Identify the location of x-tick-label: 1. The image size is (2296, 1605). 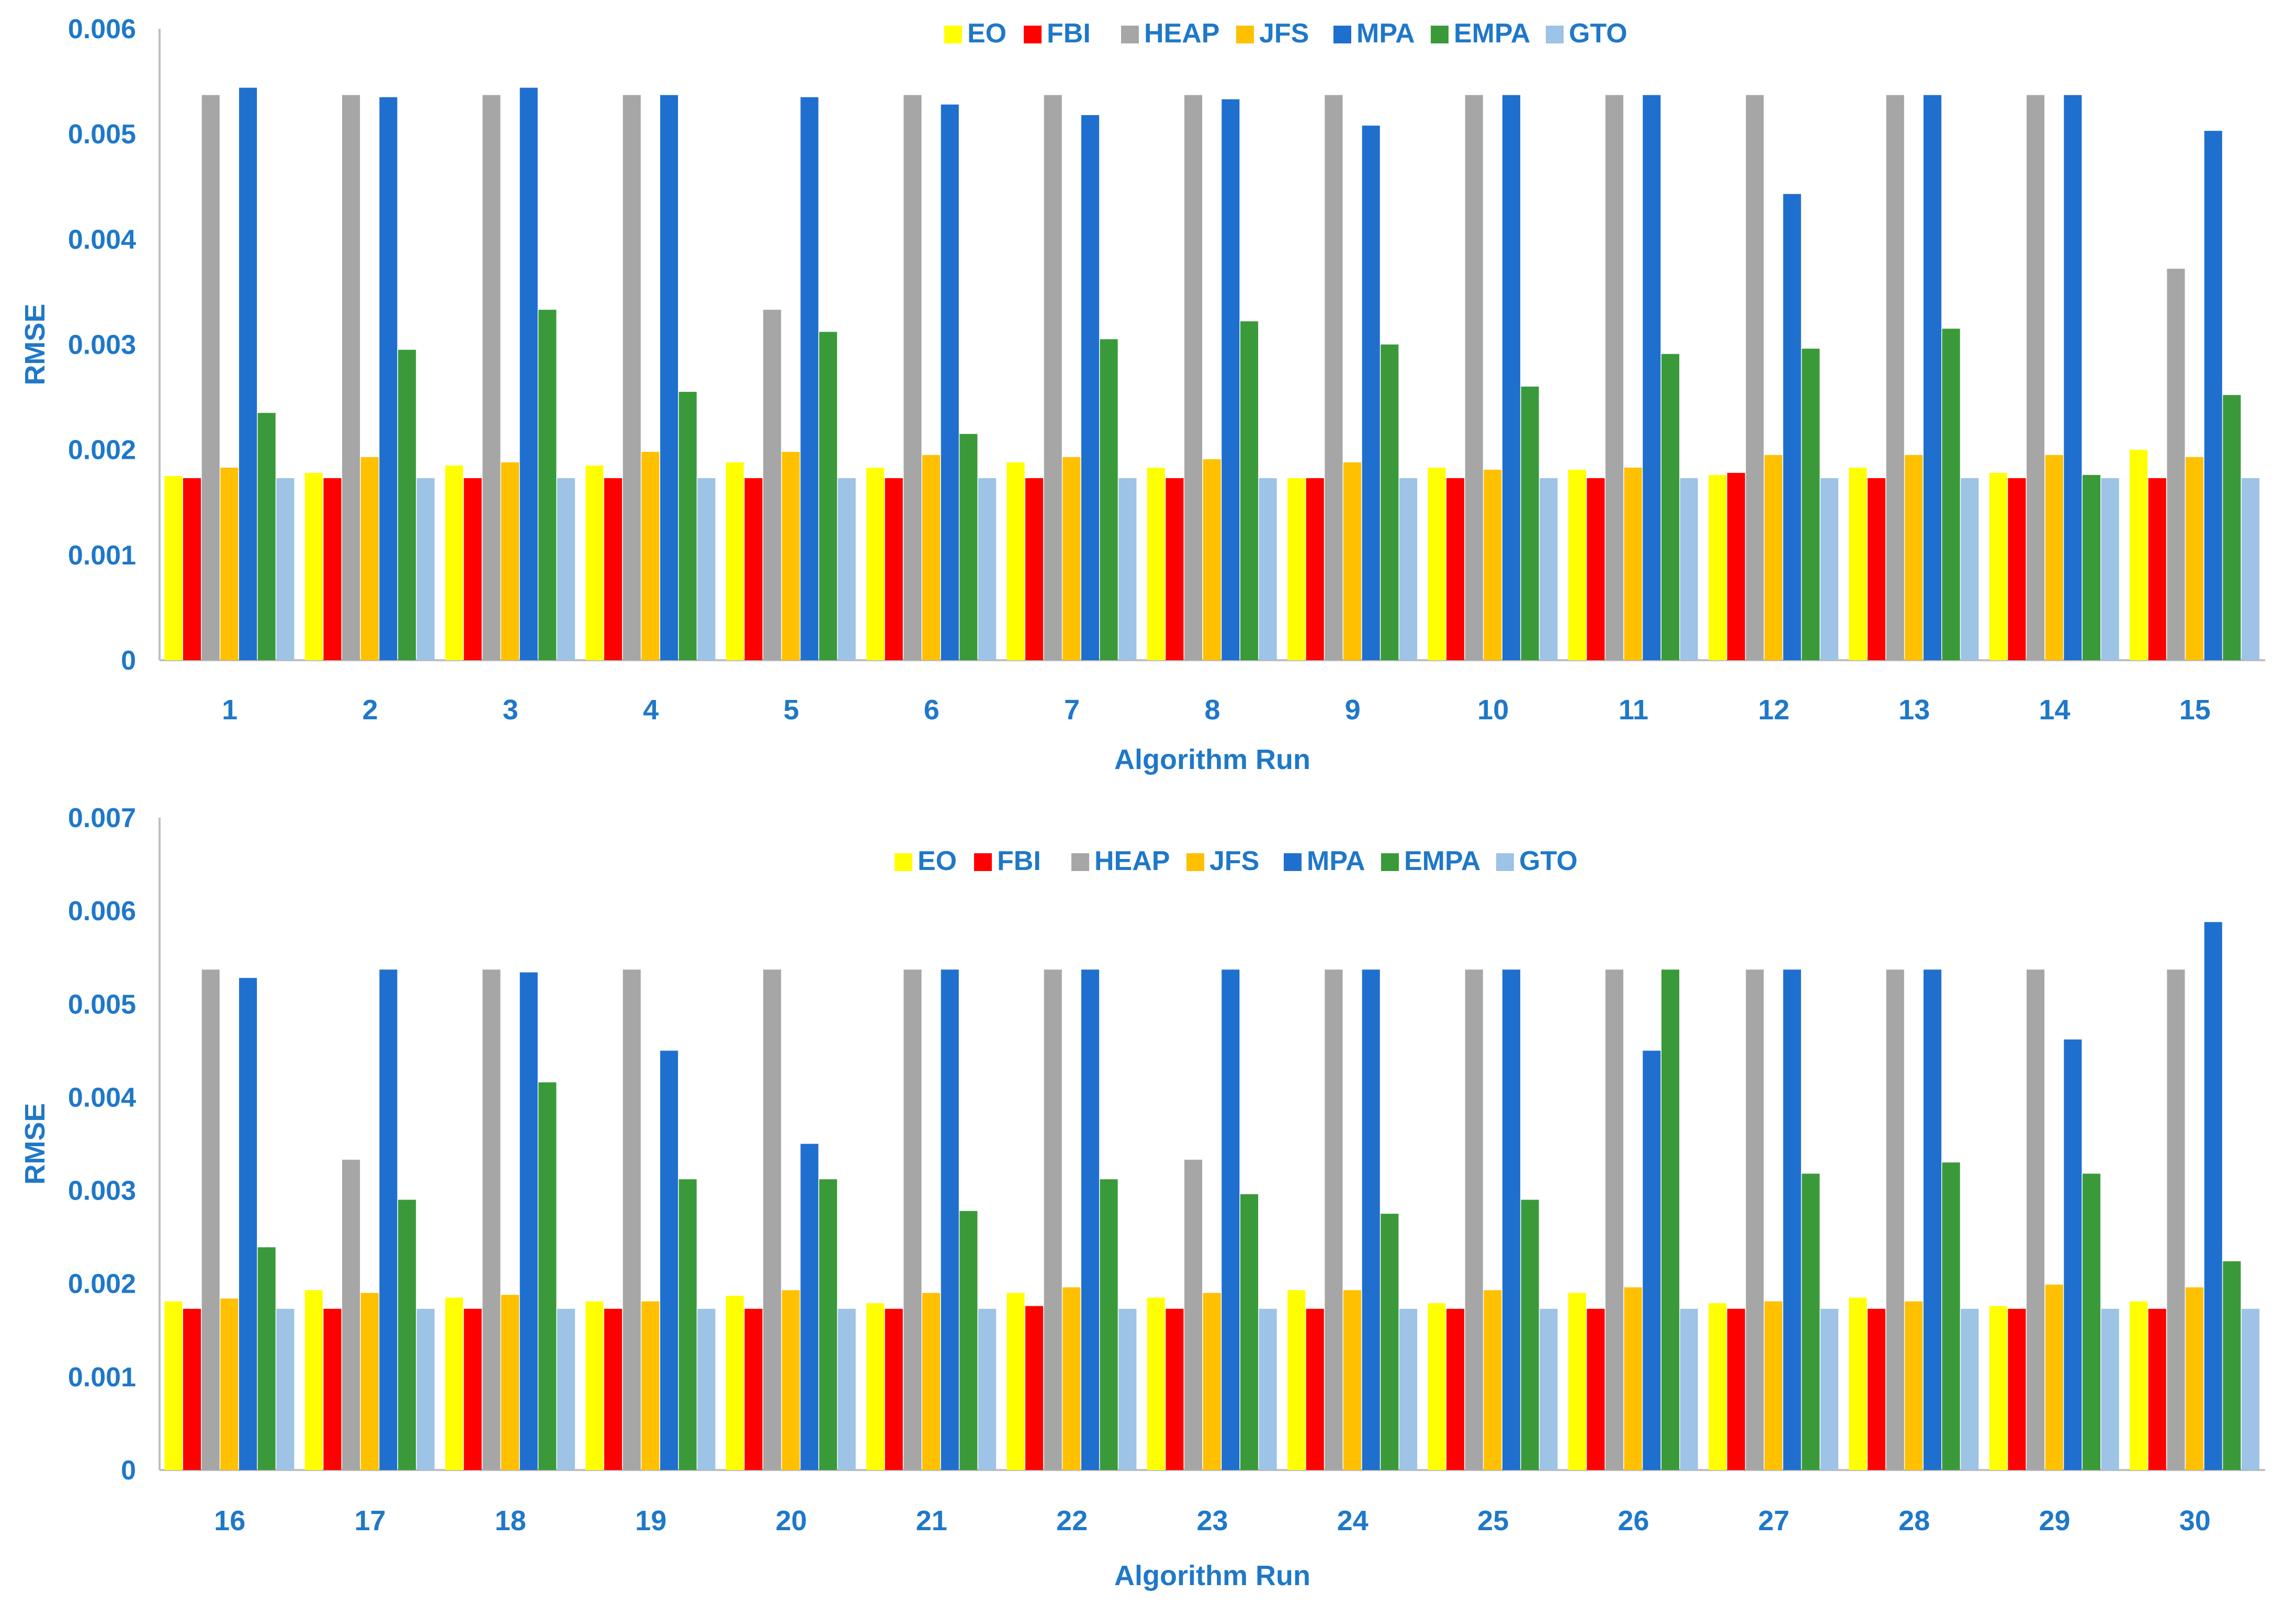
(229, 710).